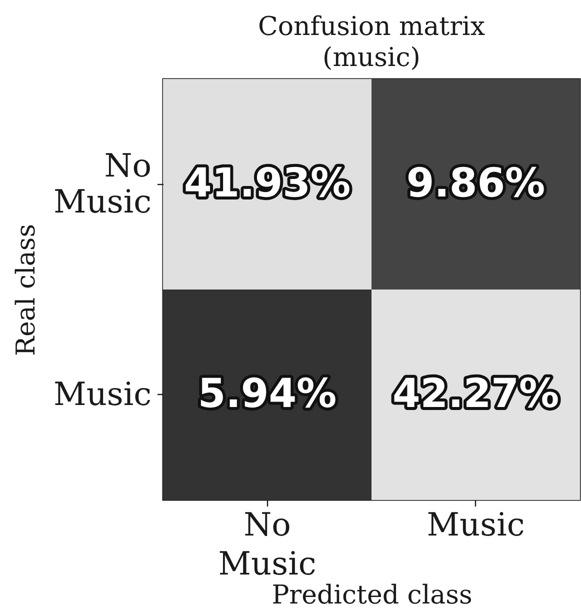  I want to click on data-label: 42.27%, so click(476, 393).